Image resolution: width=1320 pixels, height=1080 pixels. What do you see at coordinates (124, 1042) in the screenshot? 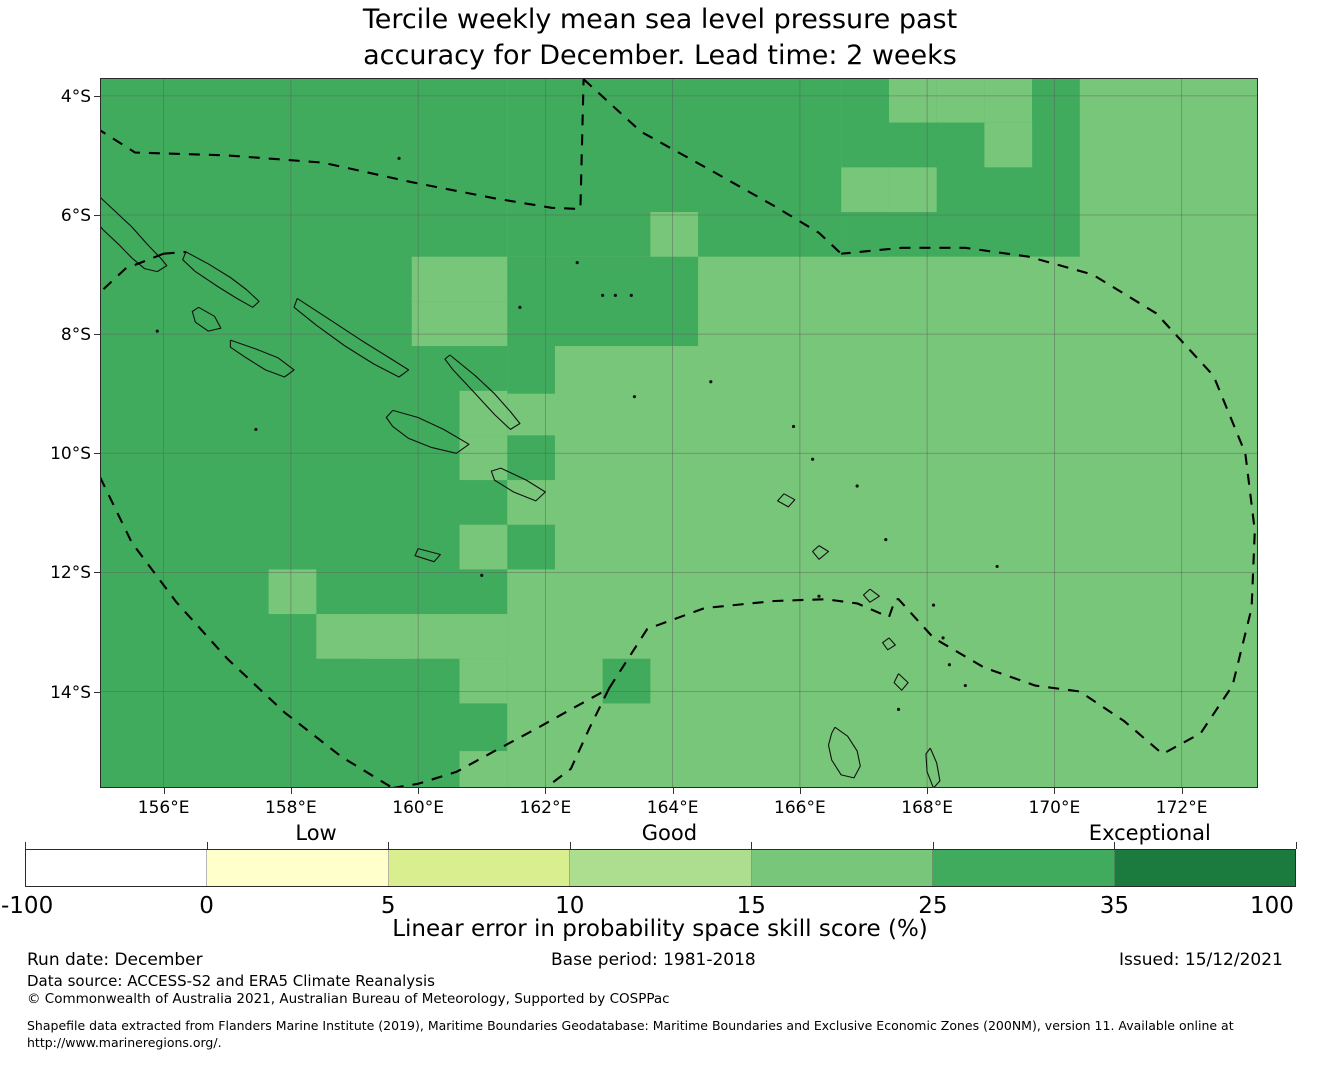
I see `shapefile-credit-line-2: http://www.marineregions.org/.` at bounding box center [124, 1042].